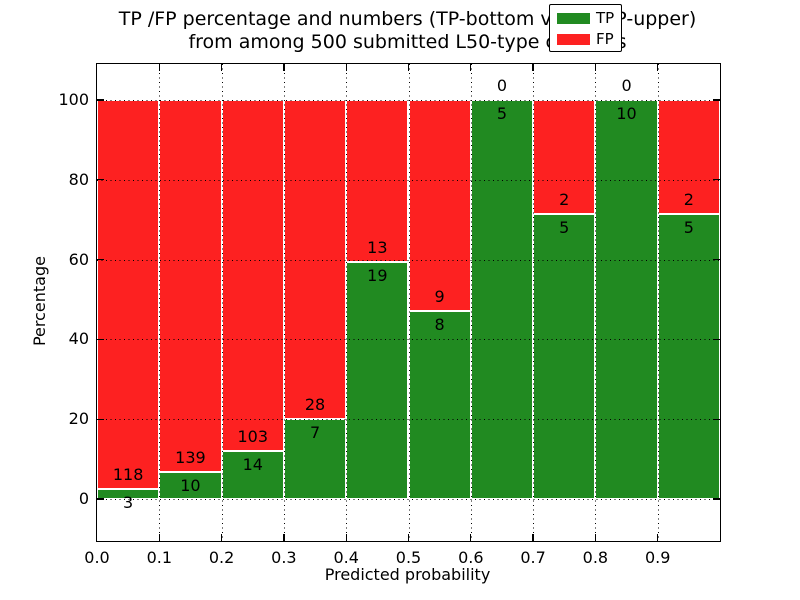 Image resolution: width=800 pixels, height=600 pixels. What do you see at coordinates (439, 325) in the screenshot?
I see `tp-count-label: 8` at bounding box center [439, 325].